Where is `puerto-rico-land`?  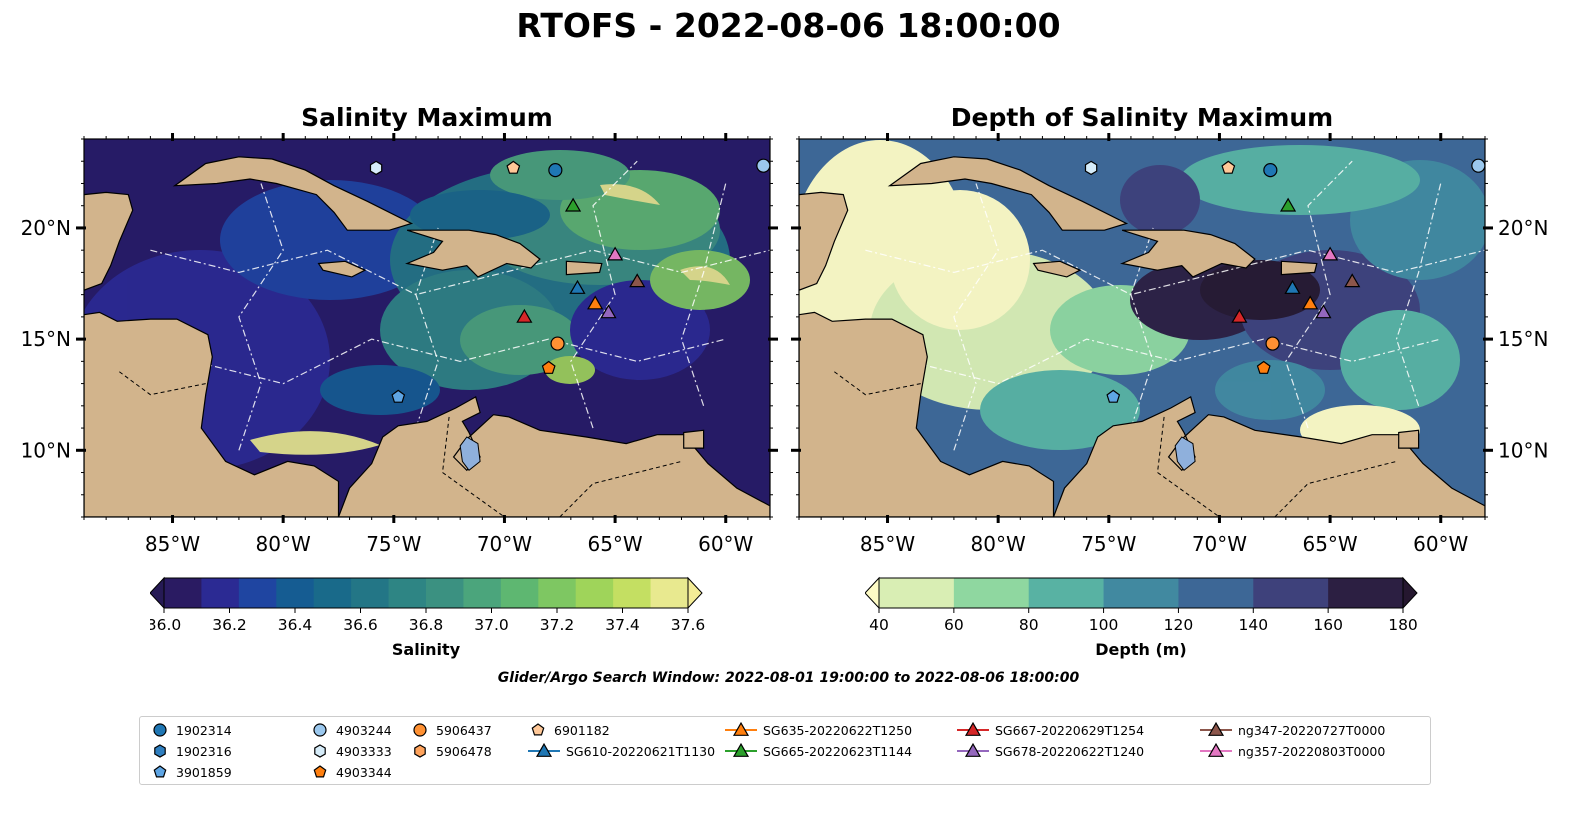 puerto-rico-land is located at coordinates (584, 268).